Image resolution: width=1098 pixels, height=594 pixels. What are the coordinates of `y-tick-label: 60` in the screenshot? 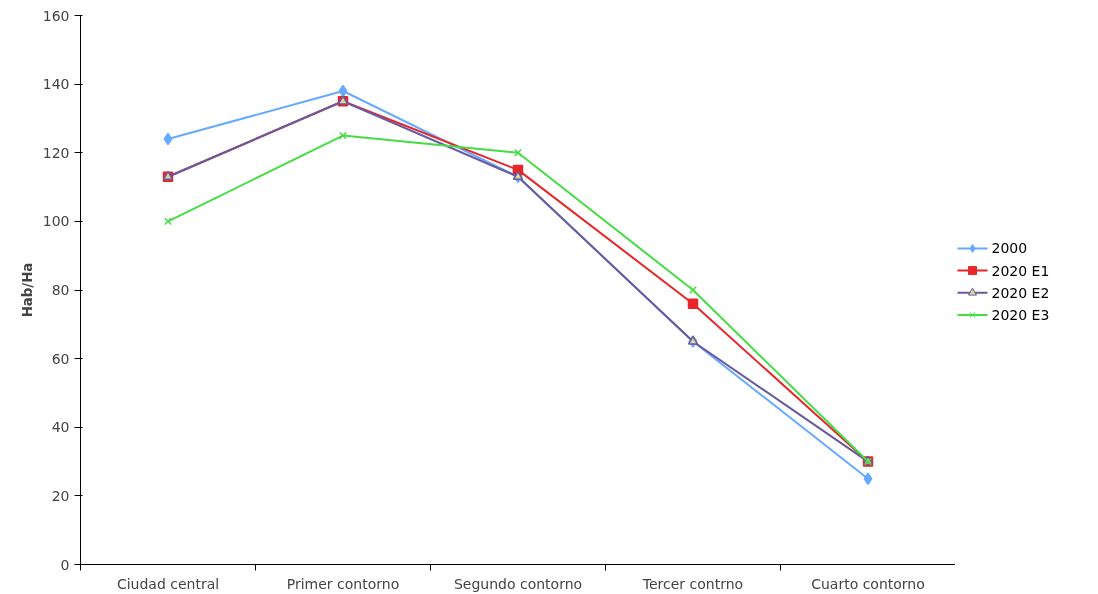 It's located at (60, 358).